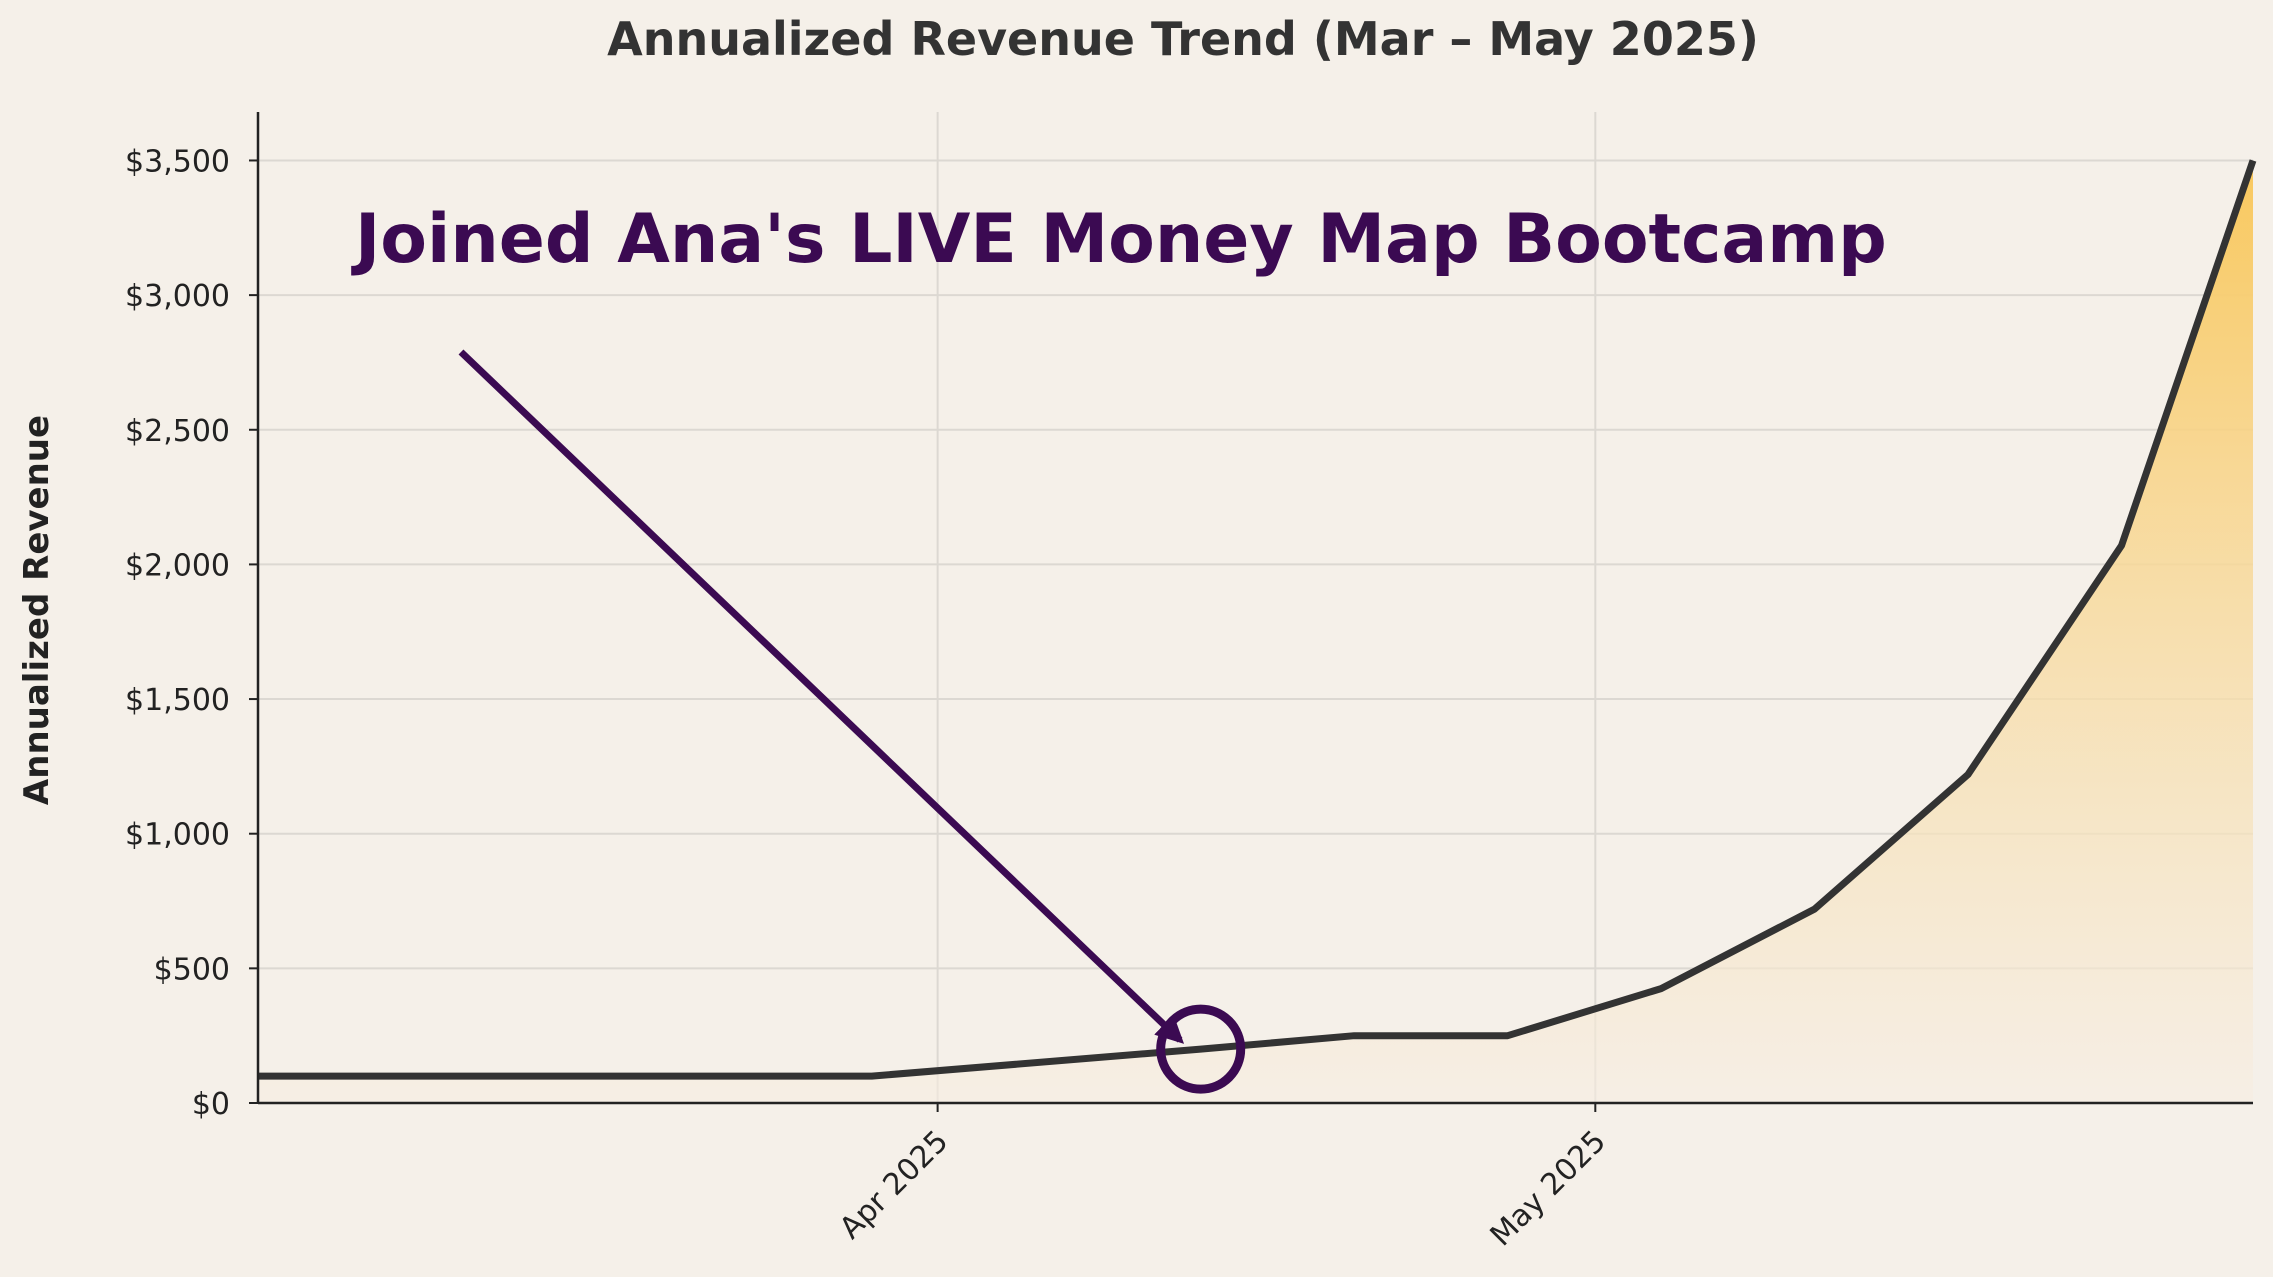 The width and height of the screenshot is (2273, 1277). Describe the element at coordinates (894, 1185) in the screenshot. I see `x-tick-label: Apr 2025` at that location.